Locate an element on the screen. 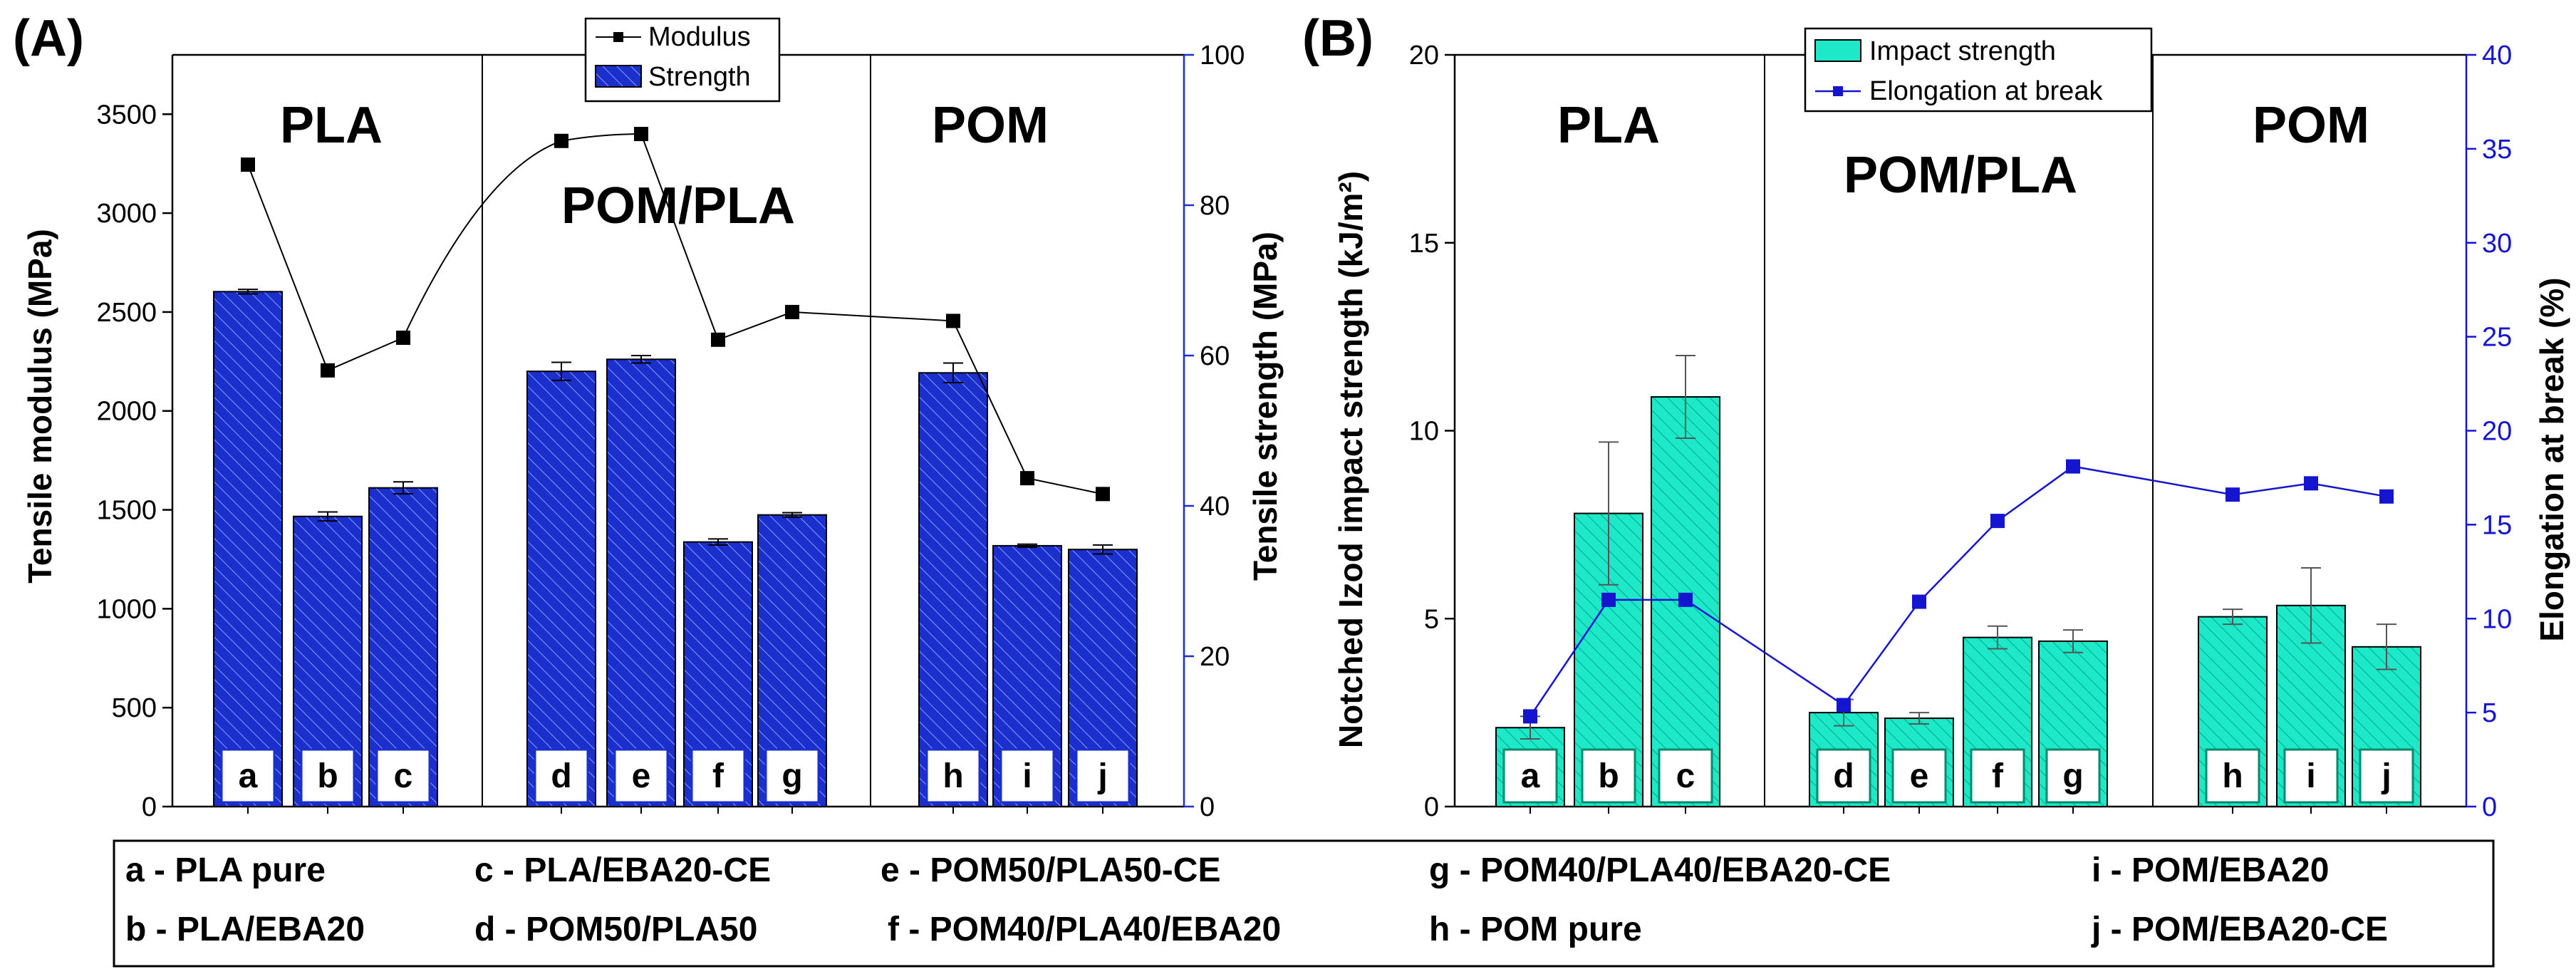 This screenshot has width=2576, height=979. point-i is located at coordinates (2311, 483).